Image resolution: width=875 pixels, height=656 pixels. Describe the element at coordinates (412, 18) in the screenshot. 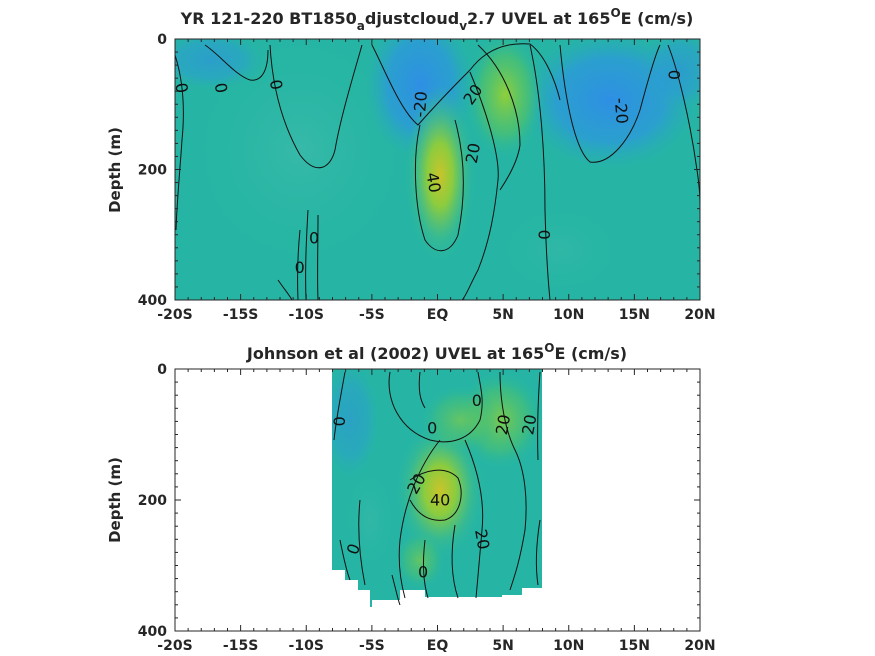

I see `title-part-2: djustcloud` at that location.